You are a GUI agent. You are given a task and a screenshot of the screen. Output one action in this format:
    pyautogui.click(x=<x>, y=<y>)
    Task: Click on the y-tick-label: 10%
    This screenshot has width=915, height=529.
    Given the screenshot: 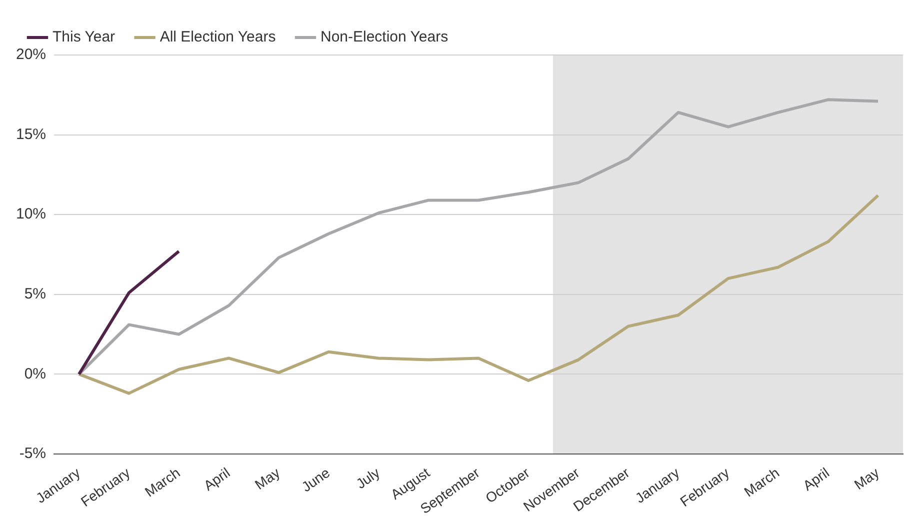 What is the action you would take?
    pyautogui.click(x=31, y=214)
    